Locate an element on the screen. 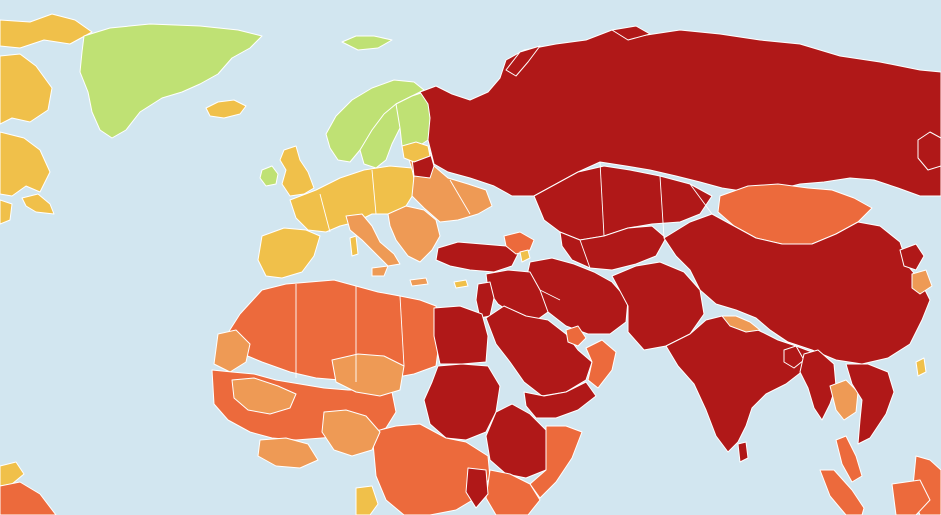 The height and width of the screenshot is (515, 941). egypt is located at coordinates (461, 335).